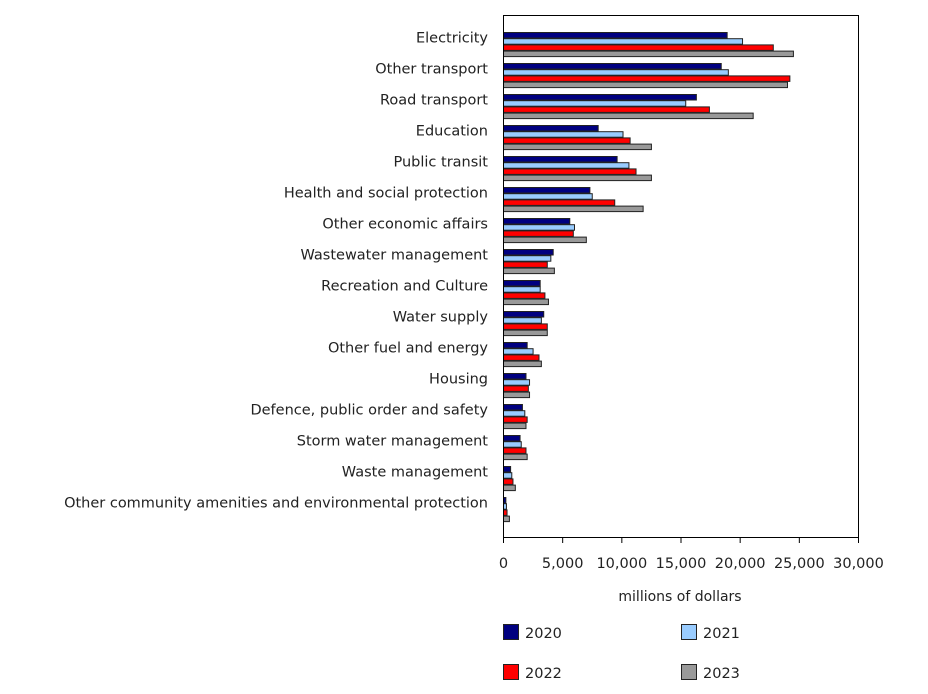  I want to click on category-label: Electricity, so click(452, 39).